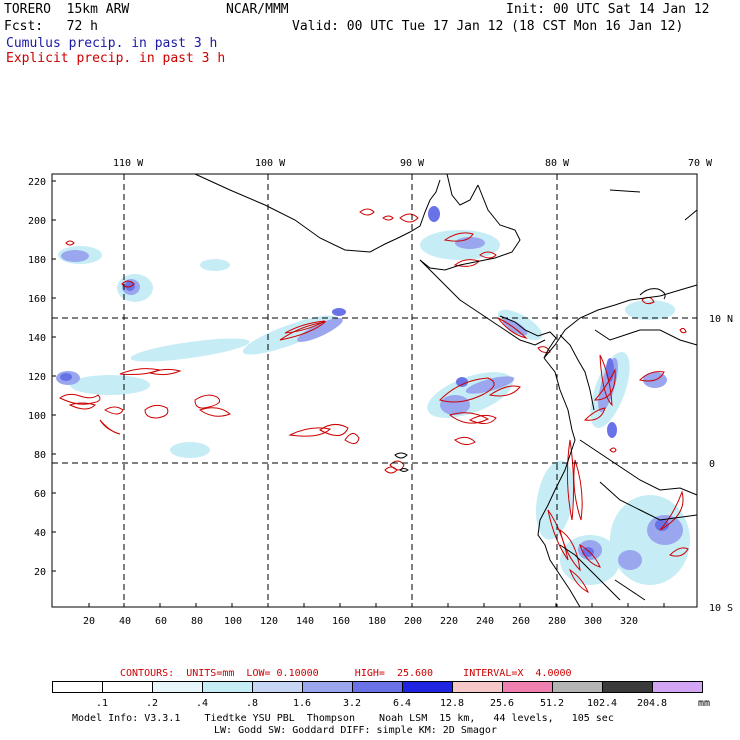 This screenshot has width=740, height=740. Describe the element at coordinates (270, 163) in the screenshot. I see `lon-label: 100 W` at that location.